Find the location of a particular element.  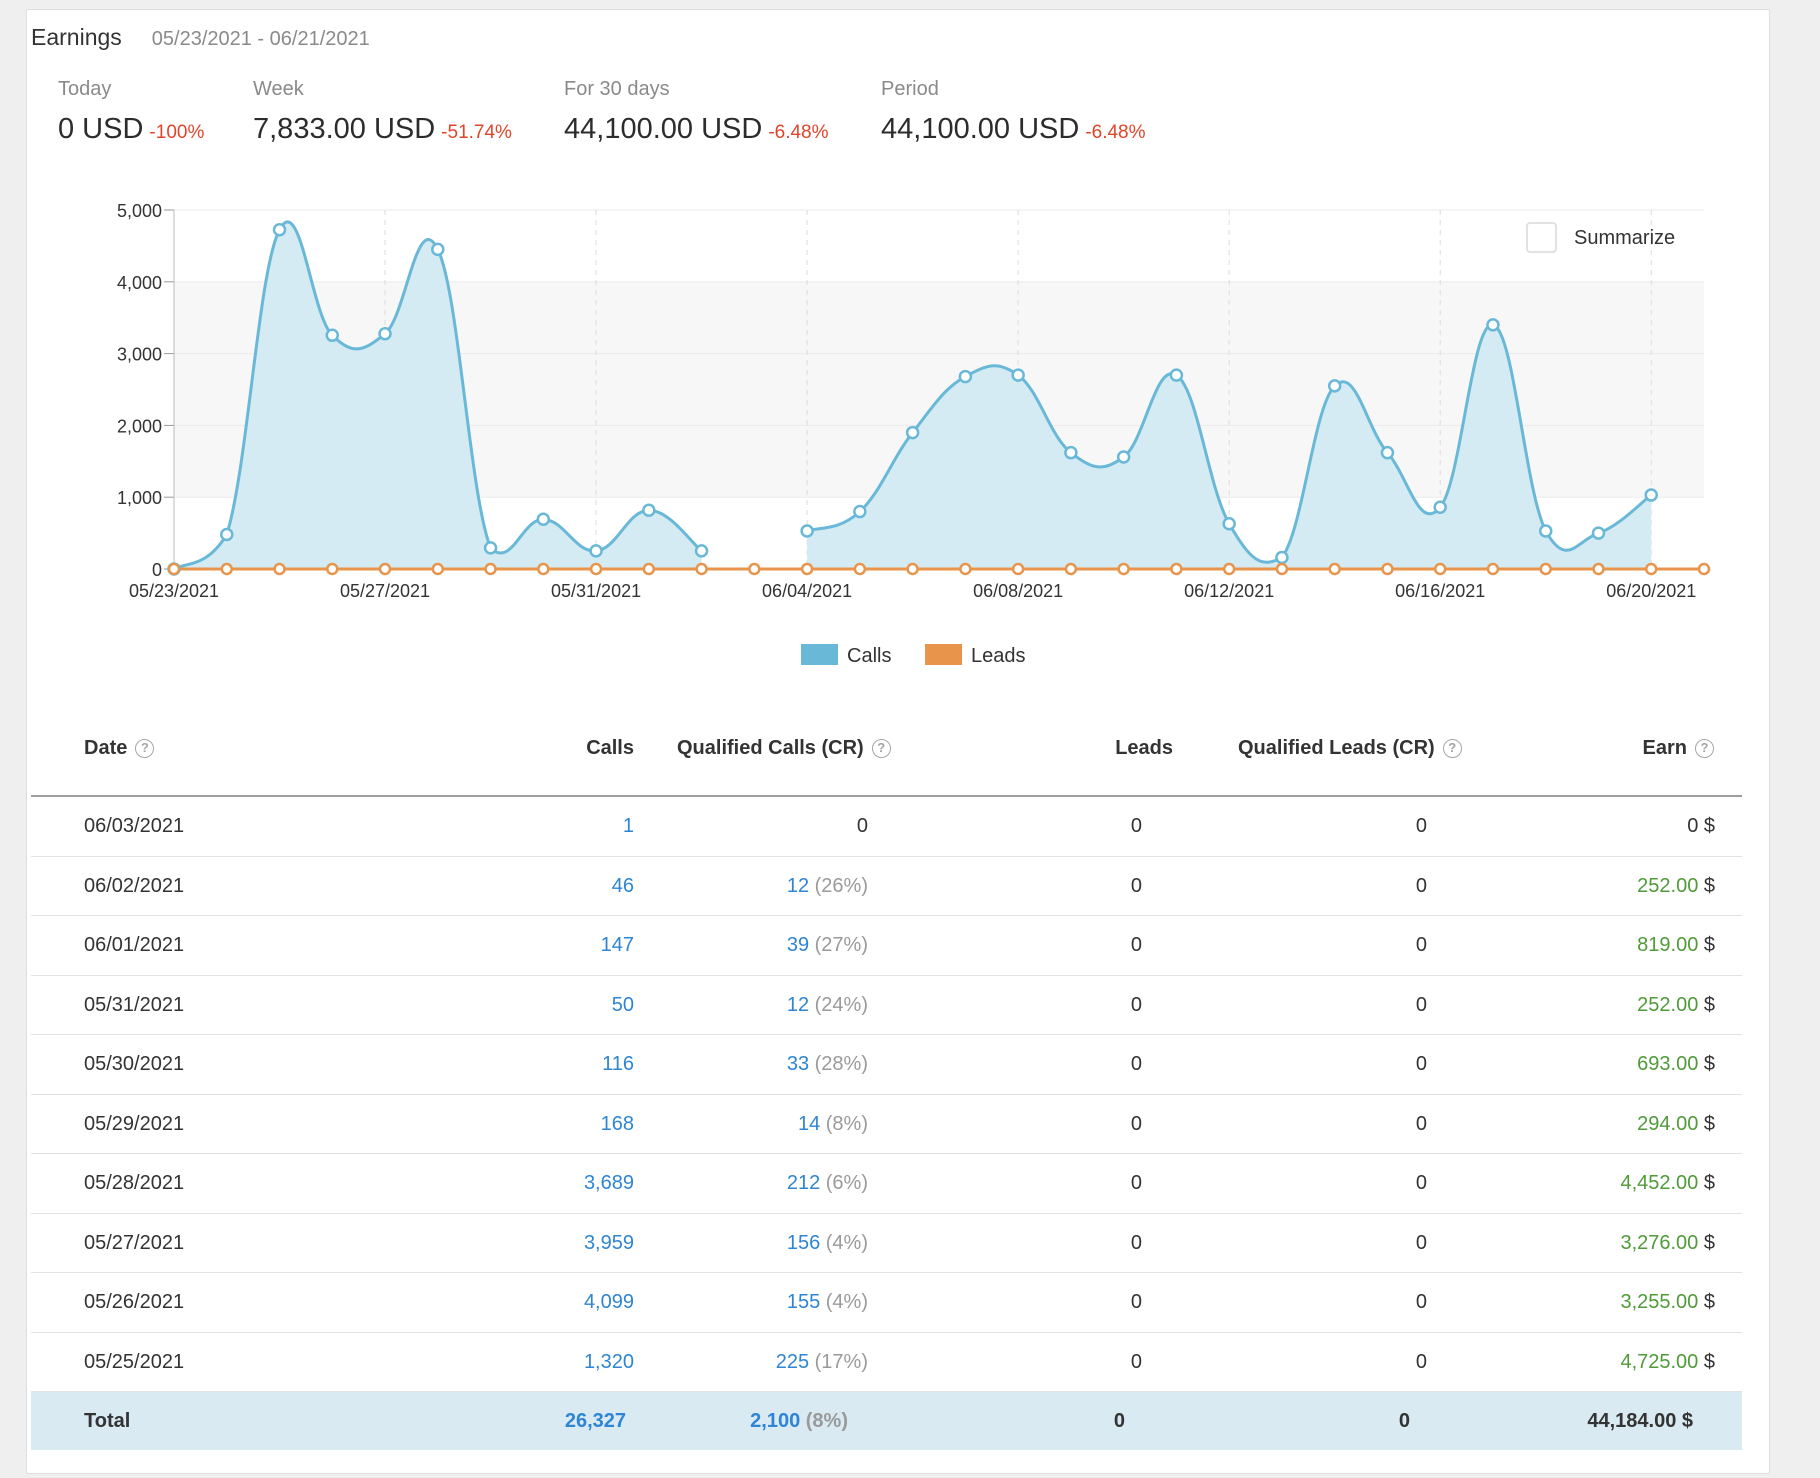

date-range: 05/23/2021 - 06/21/2021 is located at coordinates (260, 39).